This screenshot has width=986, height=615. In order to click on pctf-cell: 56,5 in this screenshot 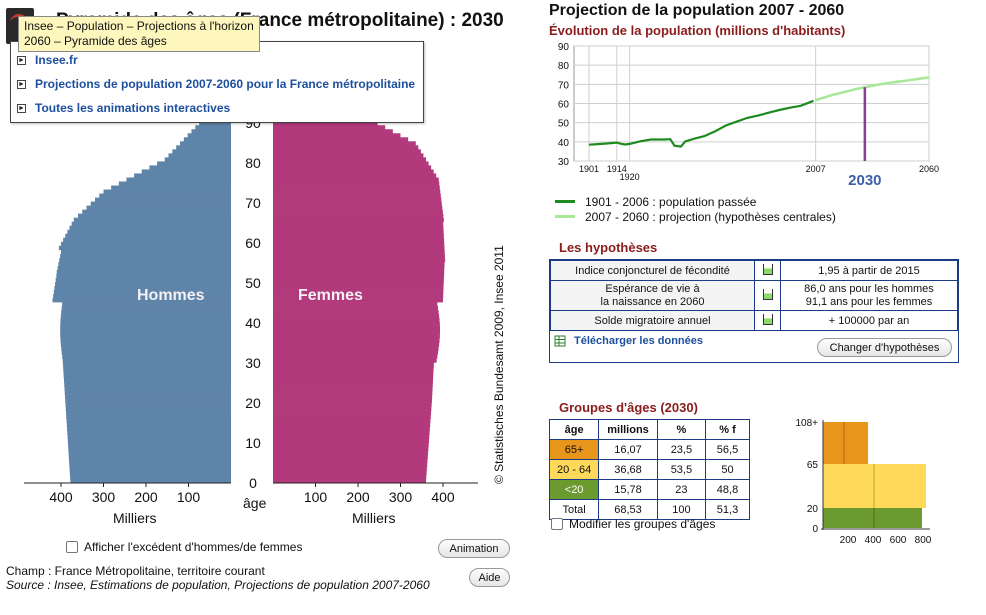, I will do `click(727, 449)`.